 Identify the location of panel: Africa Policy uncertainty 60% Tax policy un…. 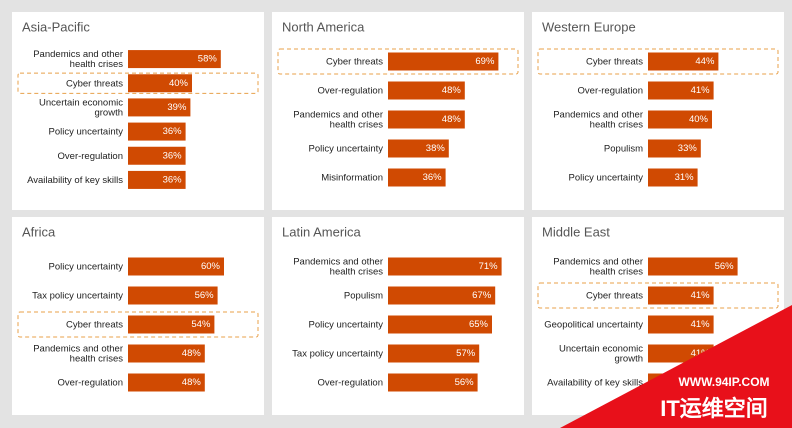
(138, 316).